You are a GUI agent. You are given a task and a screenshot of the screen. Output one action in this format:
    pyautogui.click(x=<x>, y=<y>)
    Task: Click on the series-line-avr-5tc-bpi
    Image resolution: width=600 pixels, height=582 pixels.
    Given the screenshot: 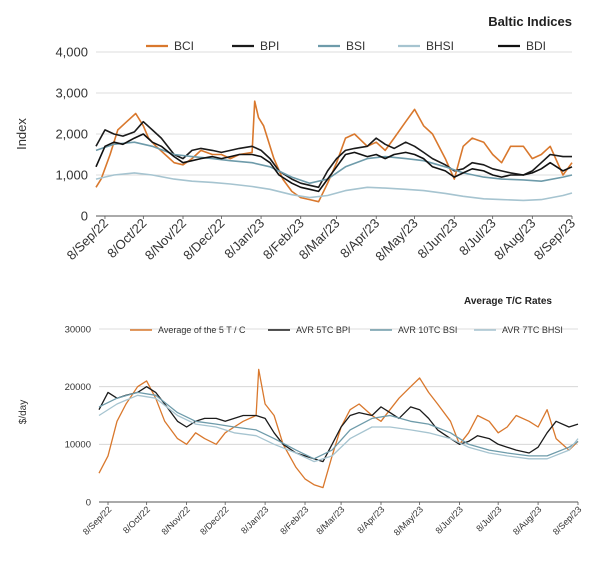 What is the action you would take?
    pyautogui.click(x=338, y=424)
    